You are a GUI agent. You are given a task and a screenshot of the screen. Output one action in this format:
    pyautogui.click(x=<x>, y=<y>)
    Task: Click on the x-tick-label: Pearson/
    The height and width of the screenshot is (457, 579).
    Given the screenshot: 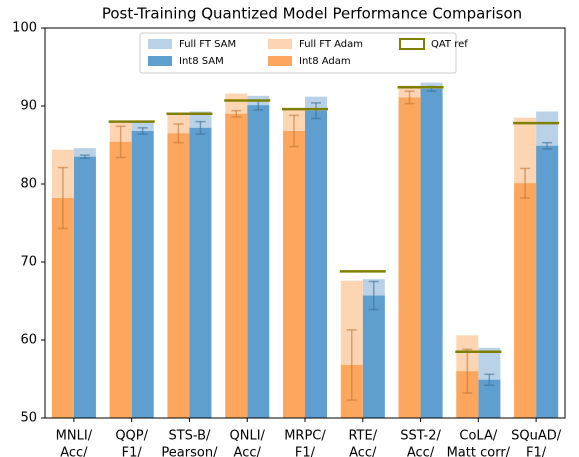 What is the action you would take?
    pyautogui.click(x=189, y=451)
    